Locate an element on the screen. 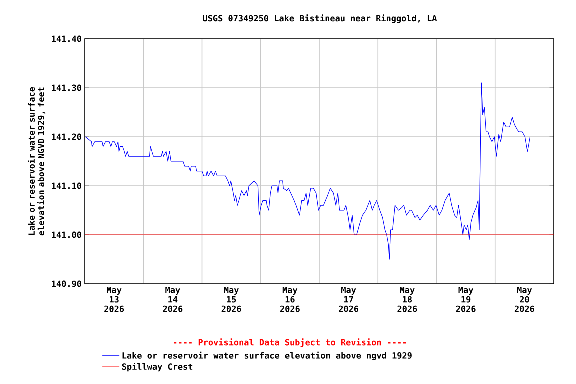 The image size is (576, 384). legend-label: Lake or reservoir water surface elevation above ngvd 1929 is located at coordinates (267, 356).